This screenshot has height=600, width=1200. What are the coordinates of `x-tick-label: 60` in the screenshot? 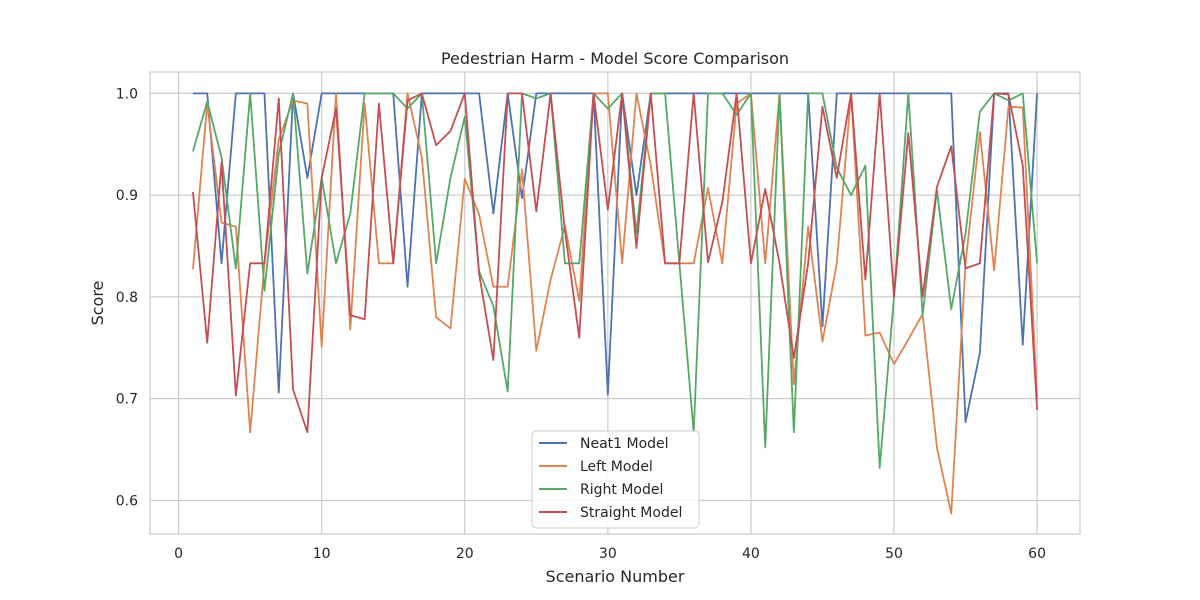 It's located at (1037, 554).